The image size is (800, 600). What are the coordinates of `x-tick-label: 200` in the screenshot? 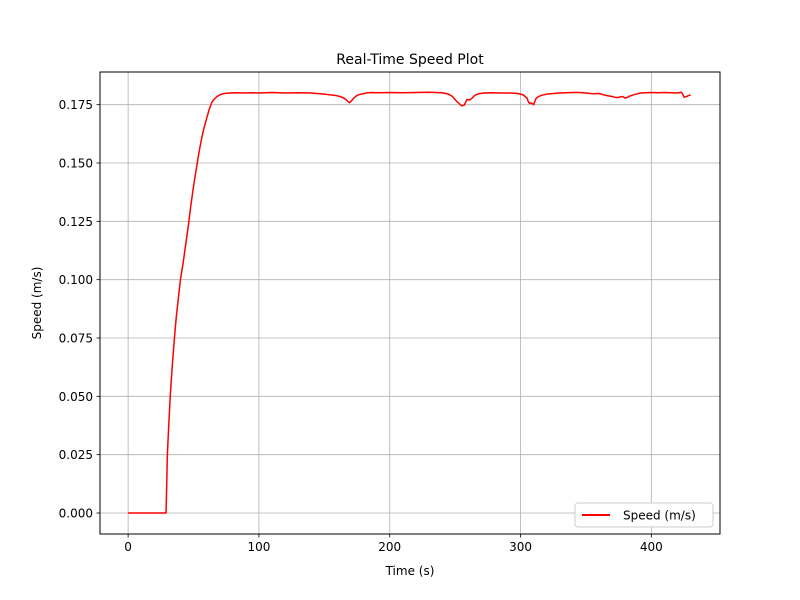 It's located at (389, 547).